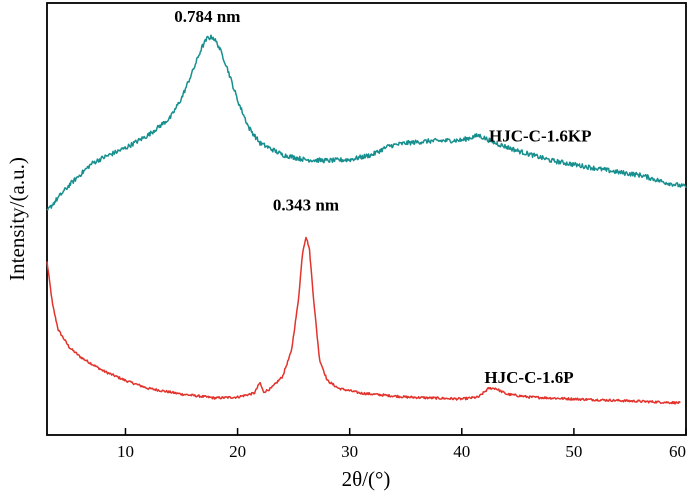 The height and width of the screenshot is (494, 700). What do you see at coordinates (125, 451) in the screenshot?
I see `x-tick-label: 10` at bounding box center [125, 451].